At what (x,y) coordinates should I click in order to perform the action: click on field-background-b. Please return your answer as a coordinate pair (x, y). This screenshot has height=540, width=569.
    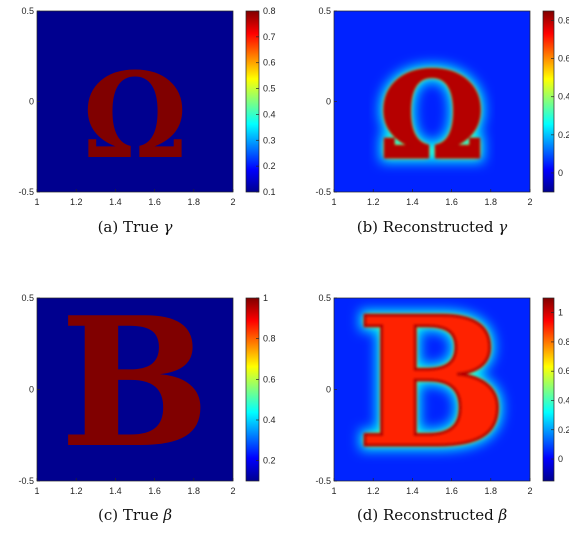
    Looking at the image, I should click on (432, 101).